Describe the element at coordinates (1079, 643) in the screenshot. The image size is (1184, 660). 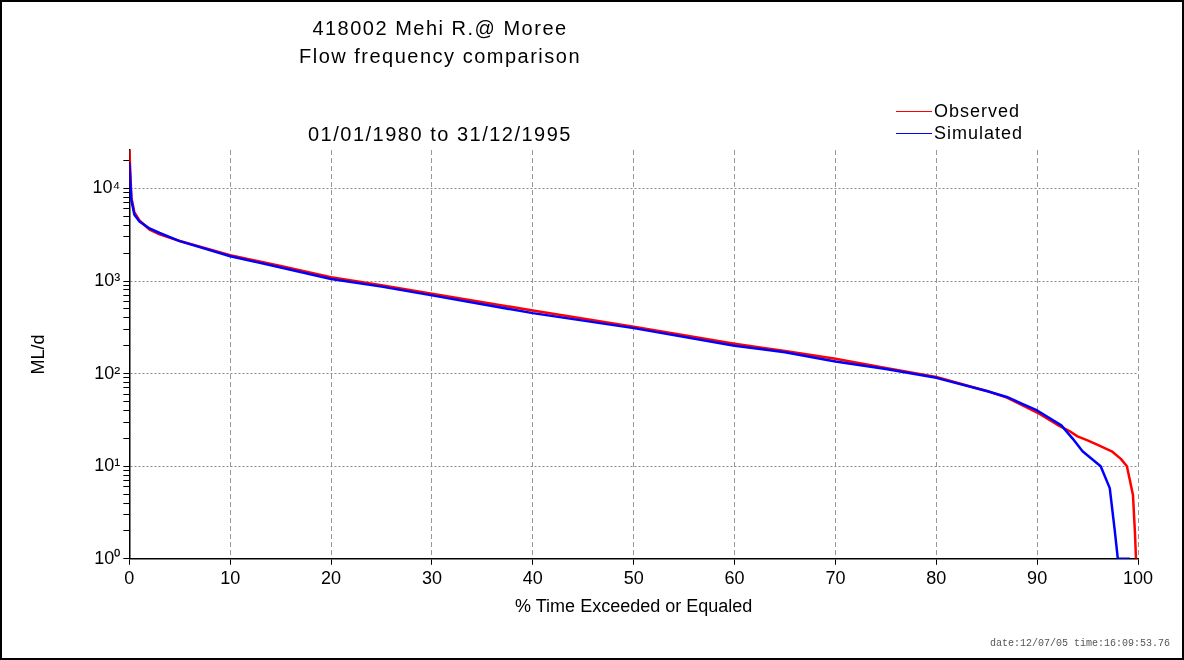
I see `text: date:12/07/05 time:16:09:53.76` at that location.